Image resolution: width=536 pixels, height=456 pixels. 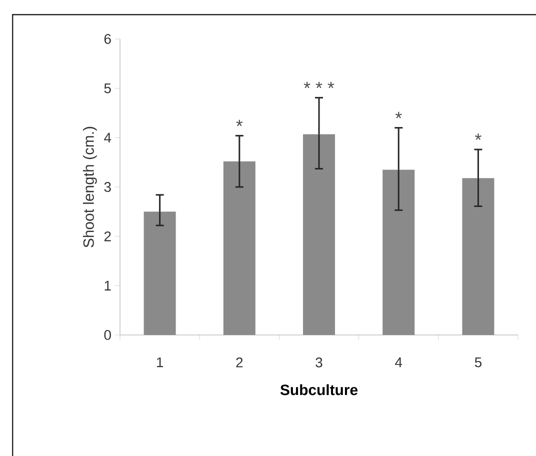 What do you see at coordinates (319, 390) in the screenshot?
I see `x-axis-title: Subculture` at bounding box center [319, 390].